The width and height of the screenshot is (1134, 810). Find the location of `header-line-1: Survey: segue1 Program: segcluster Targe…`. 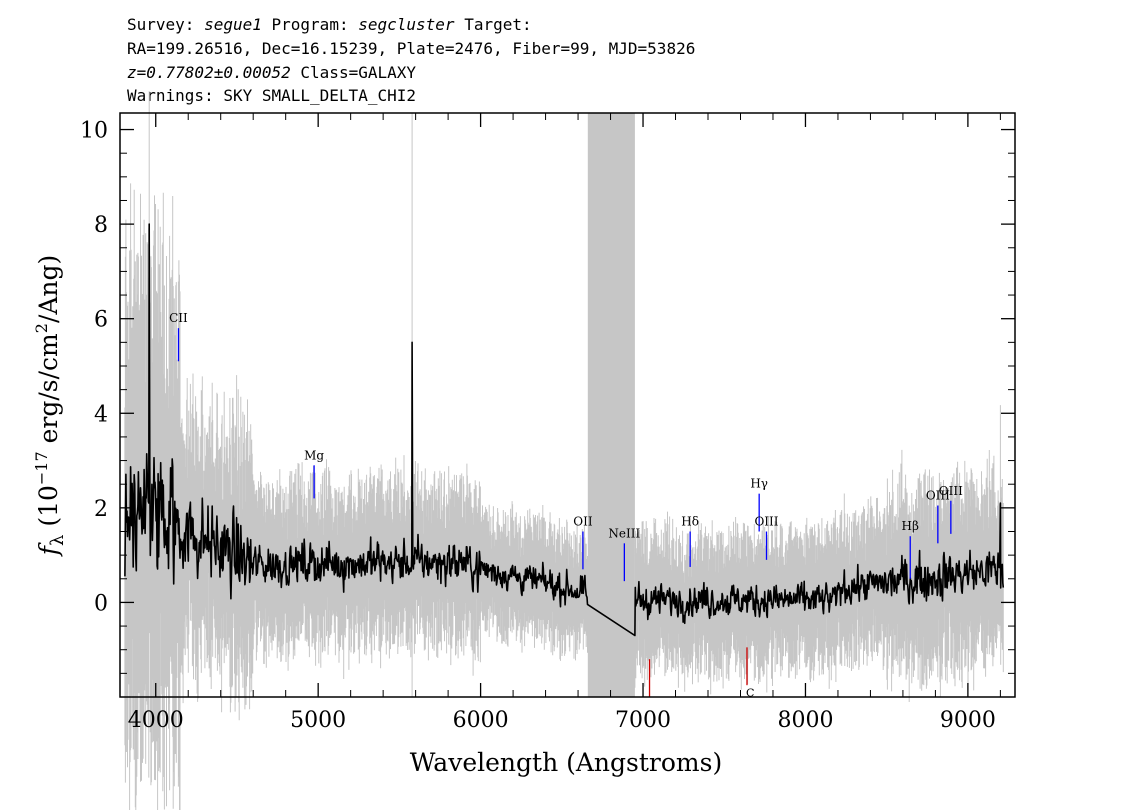

header-line-1: Survey: segue1 Program: segcluster Targe… is located at coordinates (329, 24).